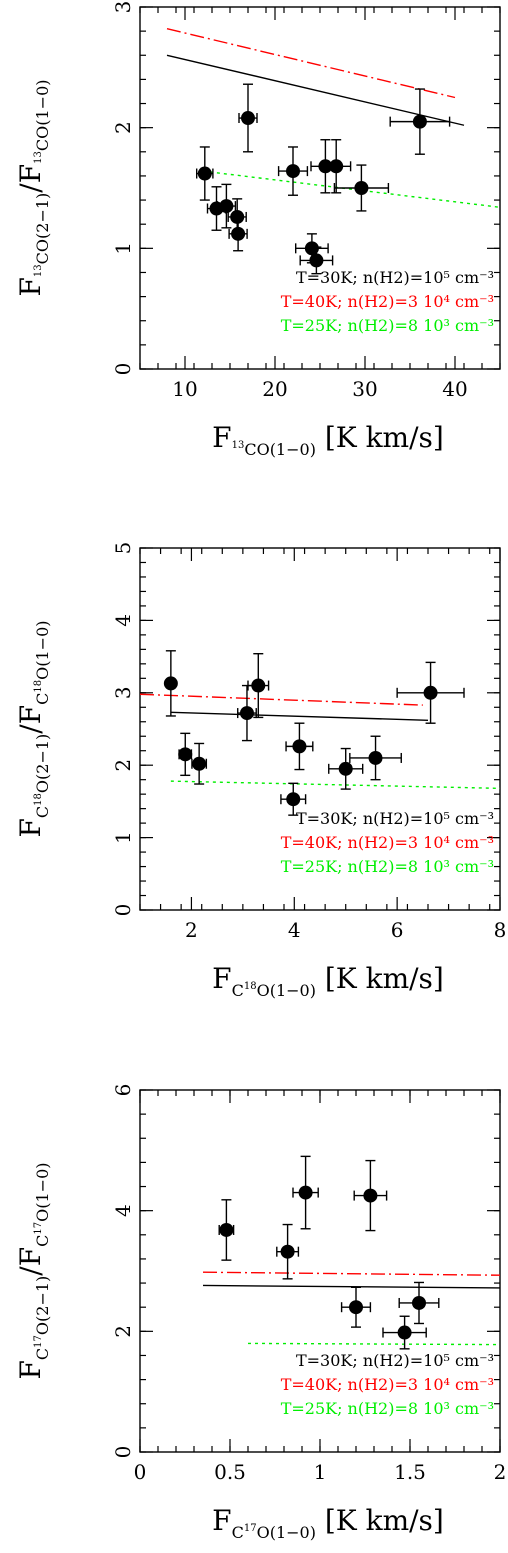 This screenshot has height=1553, width=508. Describe the element at coordinates (123, 692) in the screenshot. I see `y-tick-label: 3` at that location.